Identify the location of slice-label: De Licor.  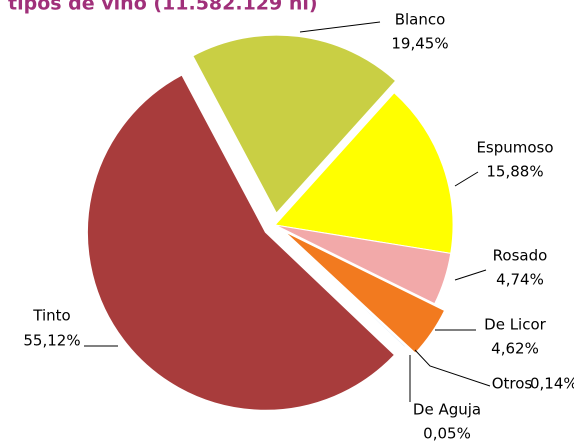
(515, 325).